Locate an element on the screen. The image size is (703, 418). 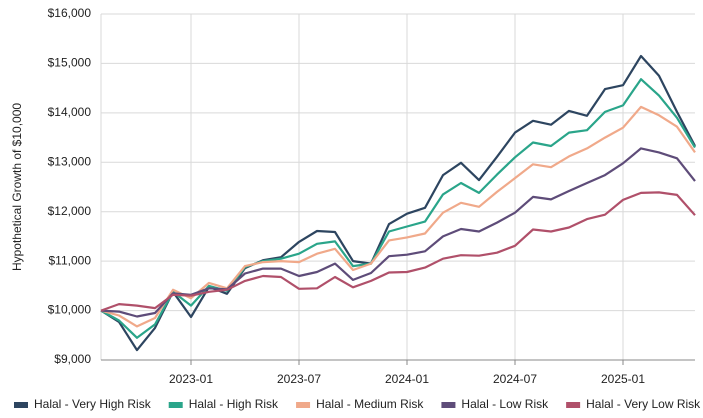
legend-label: Halal - High Risk is located at coordinates (234, 404).